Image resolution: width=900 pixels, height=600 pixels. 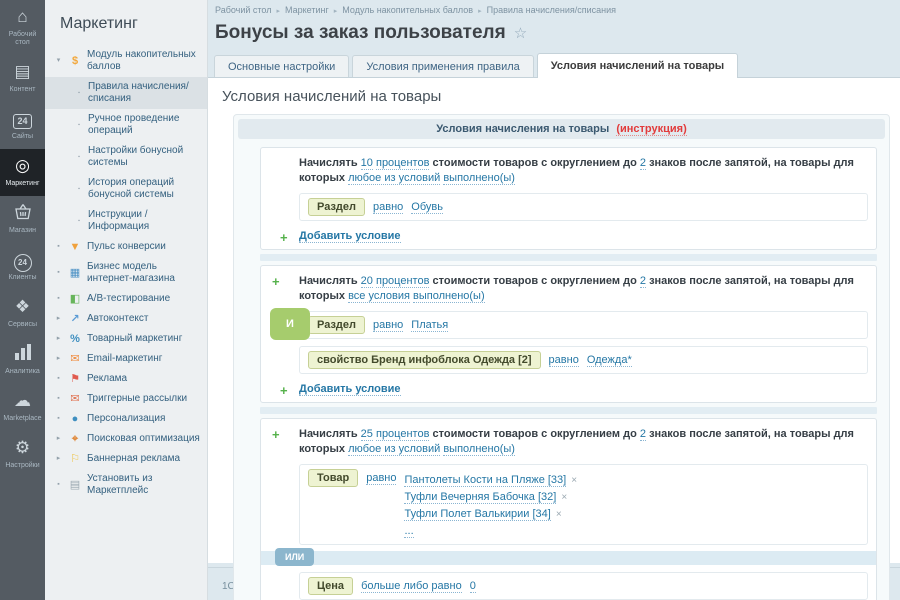 What do you see at coordinates (126, 439) in the screenshot?
I see `sidebar-item-seo: ▸ ⌖ Поисковая оптимизация` at bounding box center [126, 439].